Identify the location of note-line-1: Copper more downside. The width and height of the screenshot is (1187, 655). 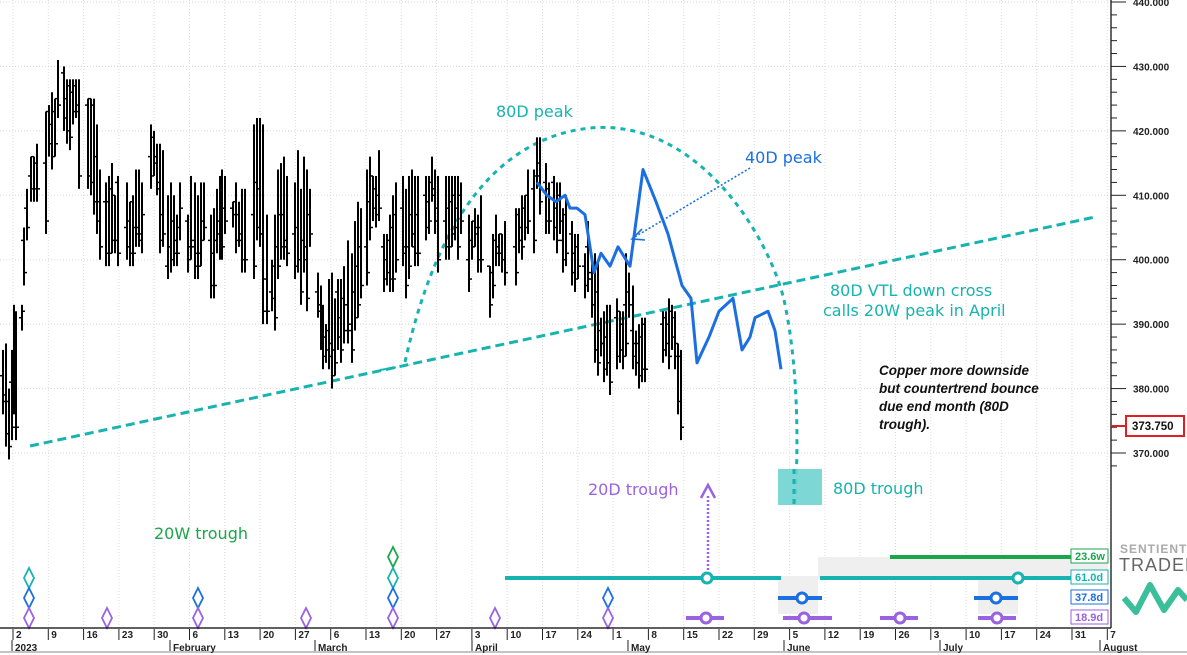
(954, 370).